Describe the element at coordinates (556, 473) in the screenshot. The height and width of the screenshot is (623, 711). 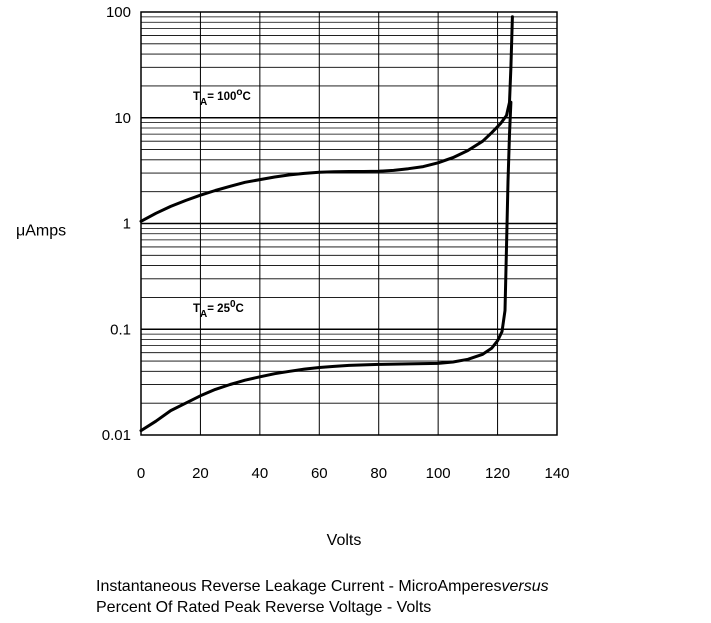
I see `x-tick-label: 140` at that location.